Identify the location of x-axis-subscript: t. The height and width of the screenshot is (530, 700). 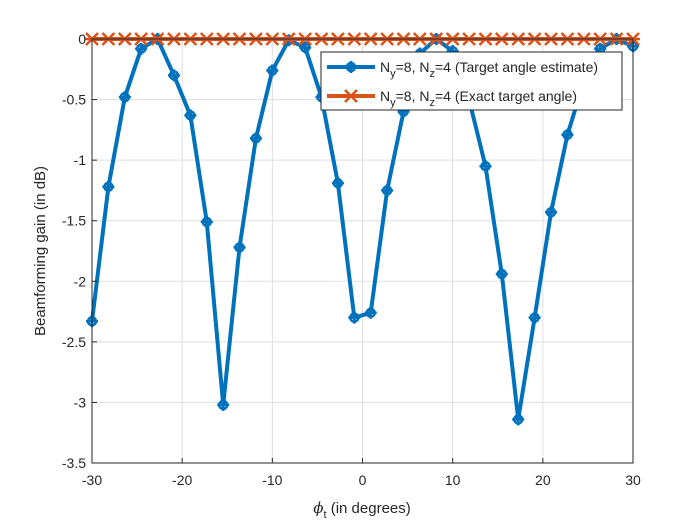
(324, 515).